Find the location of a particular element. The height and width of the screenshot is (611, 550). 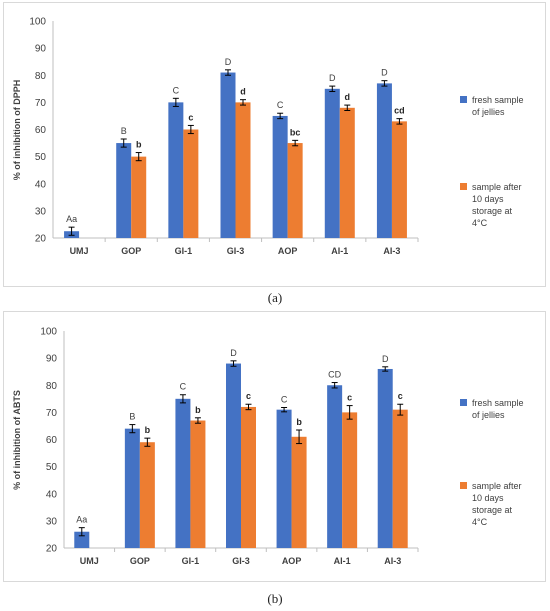

panel-a-y-tick-label: 40 is located at coordinates (41, 184).